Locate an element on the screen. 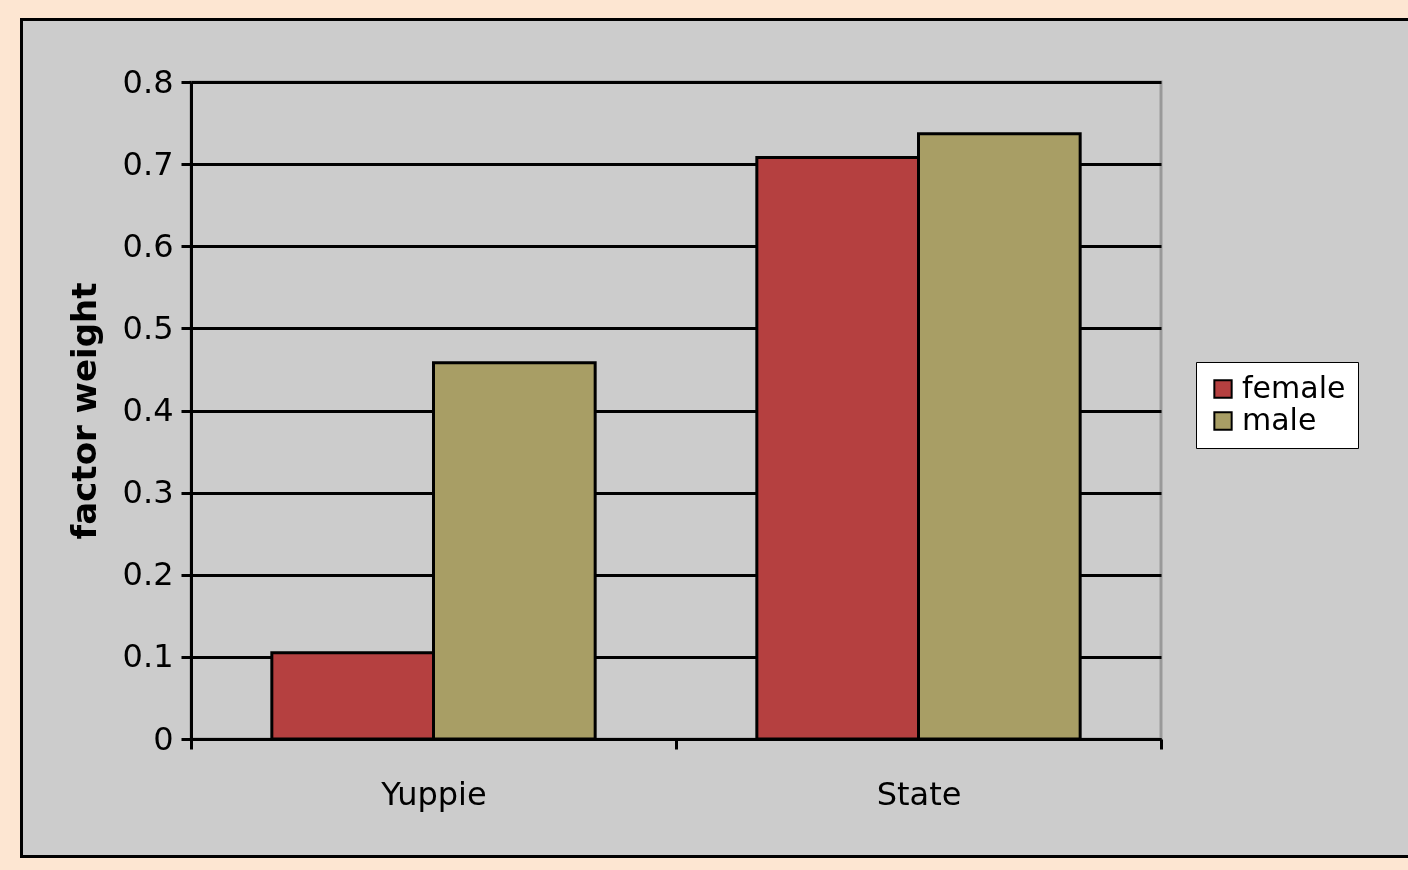 The image size is (1408, 870). y-tick-label: 0.3 is located at coordinates (148, 492).